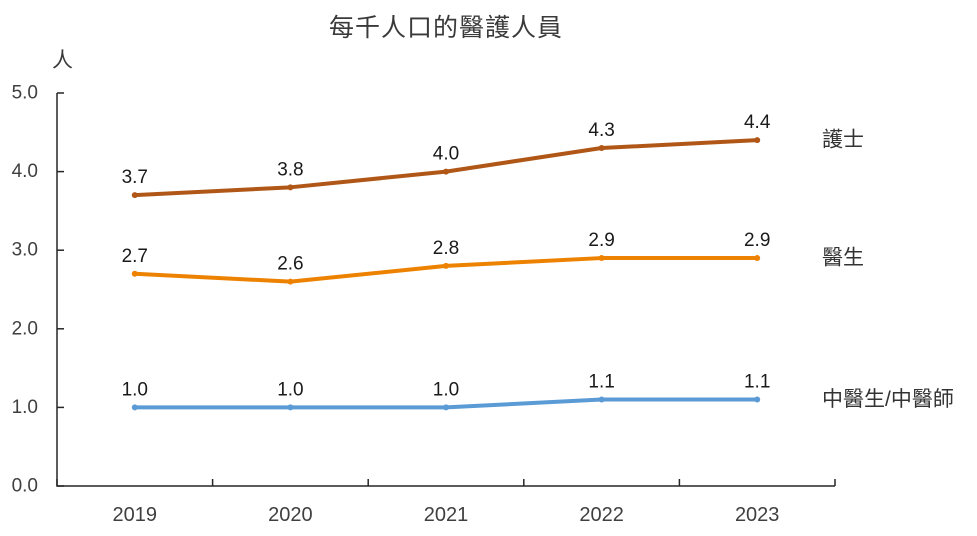 This screenshot has height=536, width=977. Describe the element at coordinates (290, 169) in the screenshot. I see `data-label: 3.8` at that location.